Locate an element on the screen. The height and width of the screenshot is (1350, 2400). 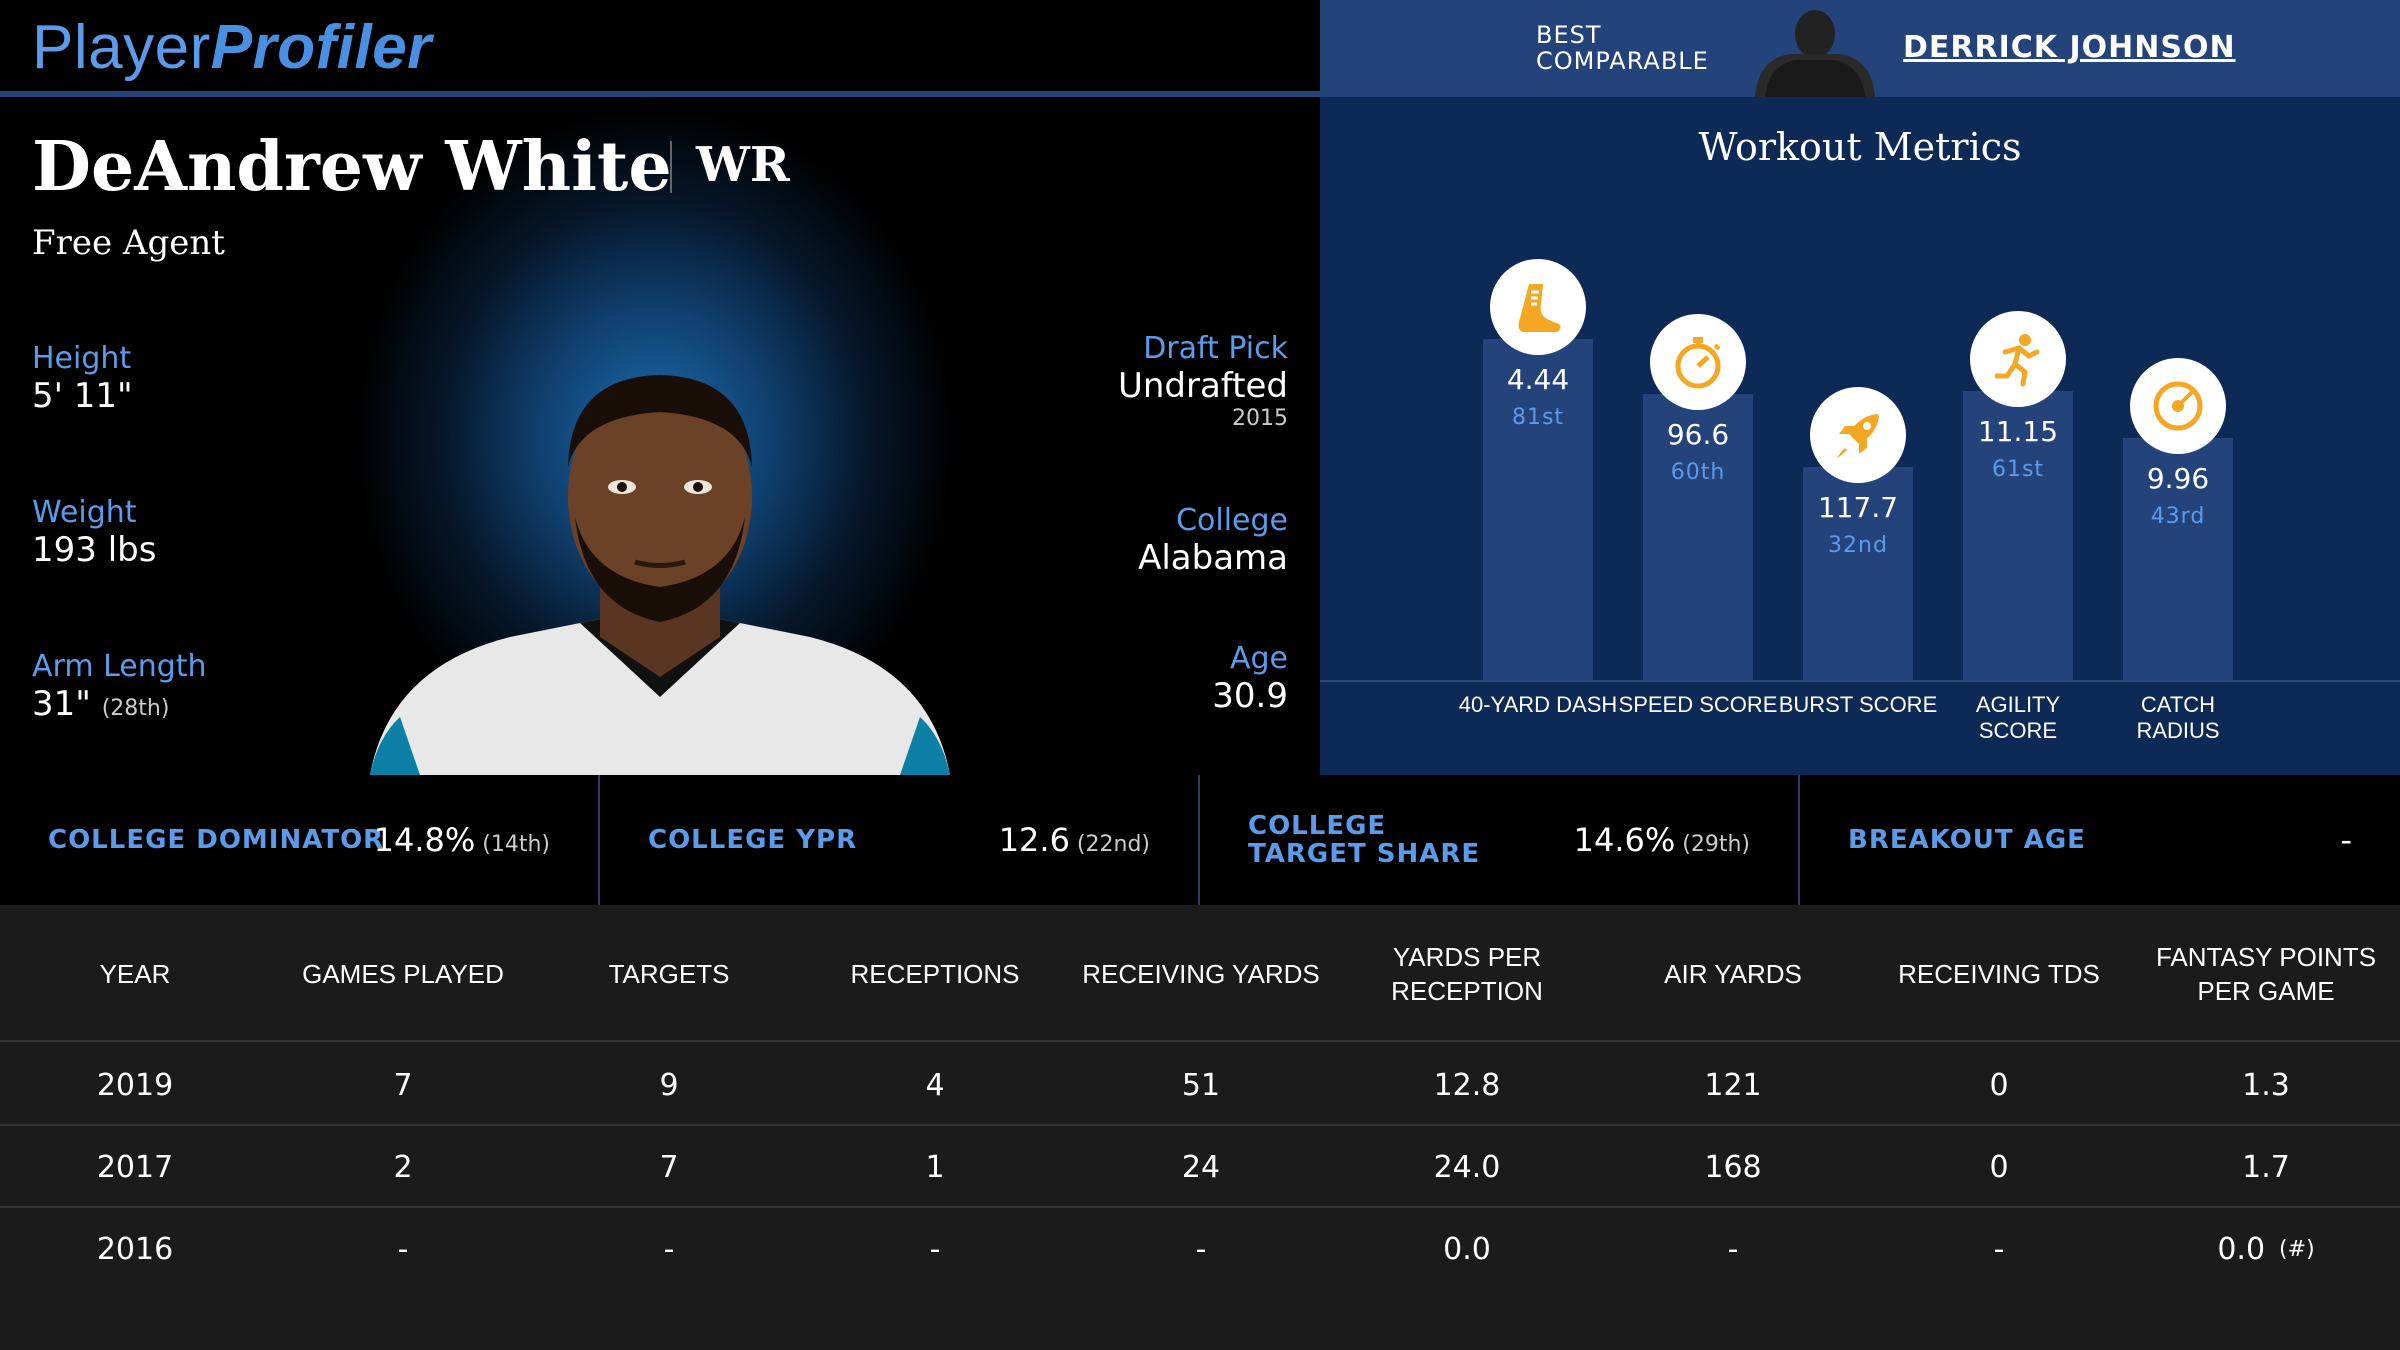
college-metric-rank: (22nd) is located at coordinates (1109, 844).